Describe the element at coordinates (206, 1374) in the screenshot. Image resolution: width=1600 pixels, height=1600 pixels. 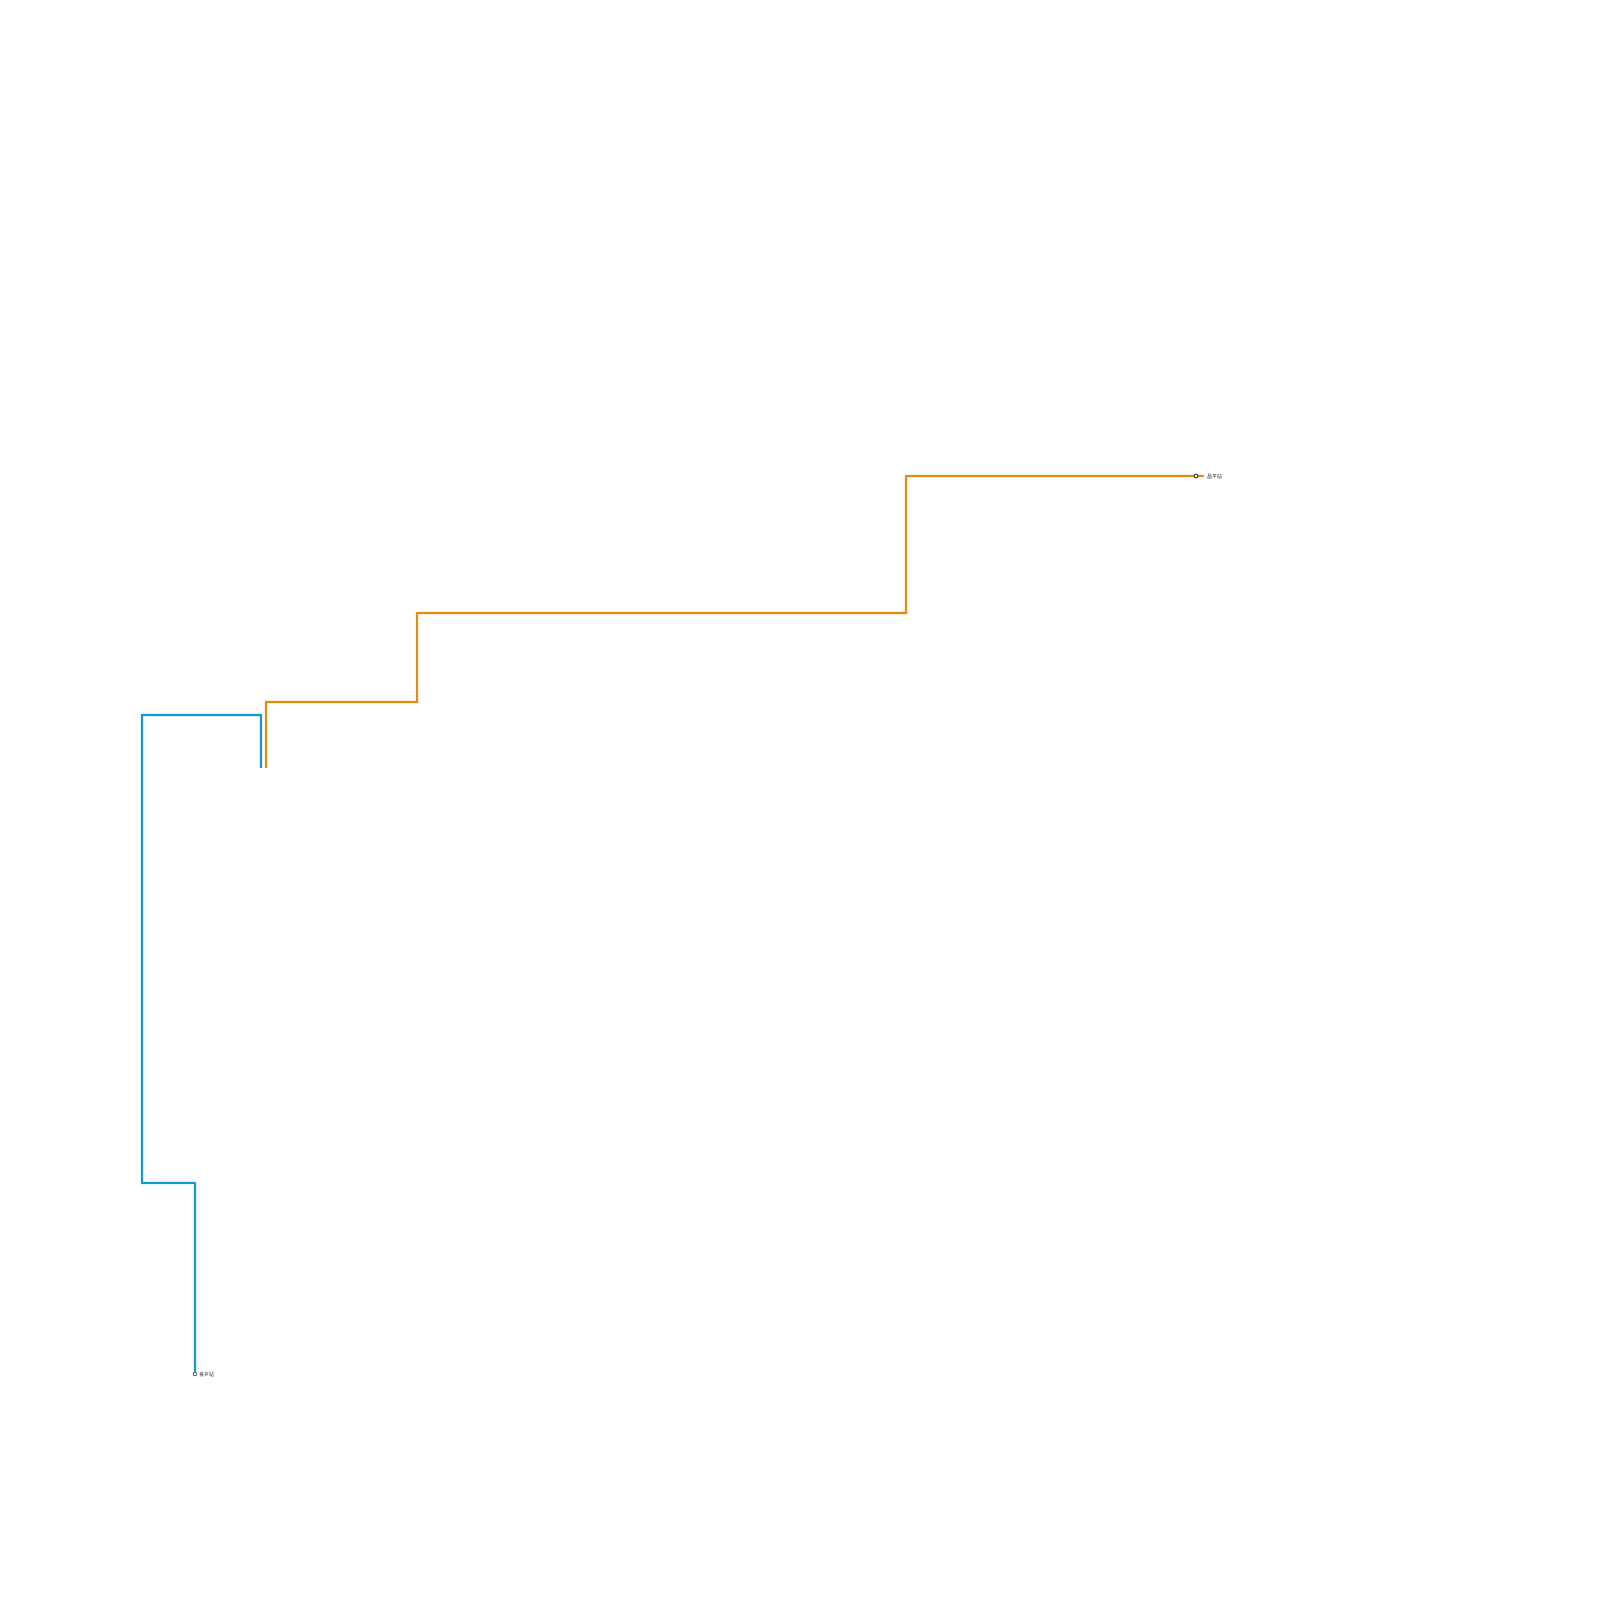
I see `station-label-liangxiang: 良乡站` at that location.